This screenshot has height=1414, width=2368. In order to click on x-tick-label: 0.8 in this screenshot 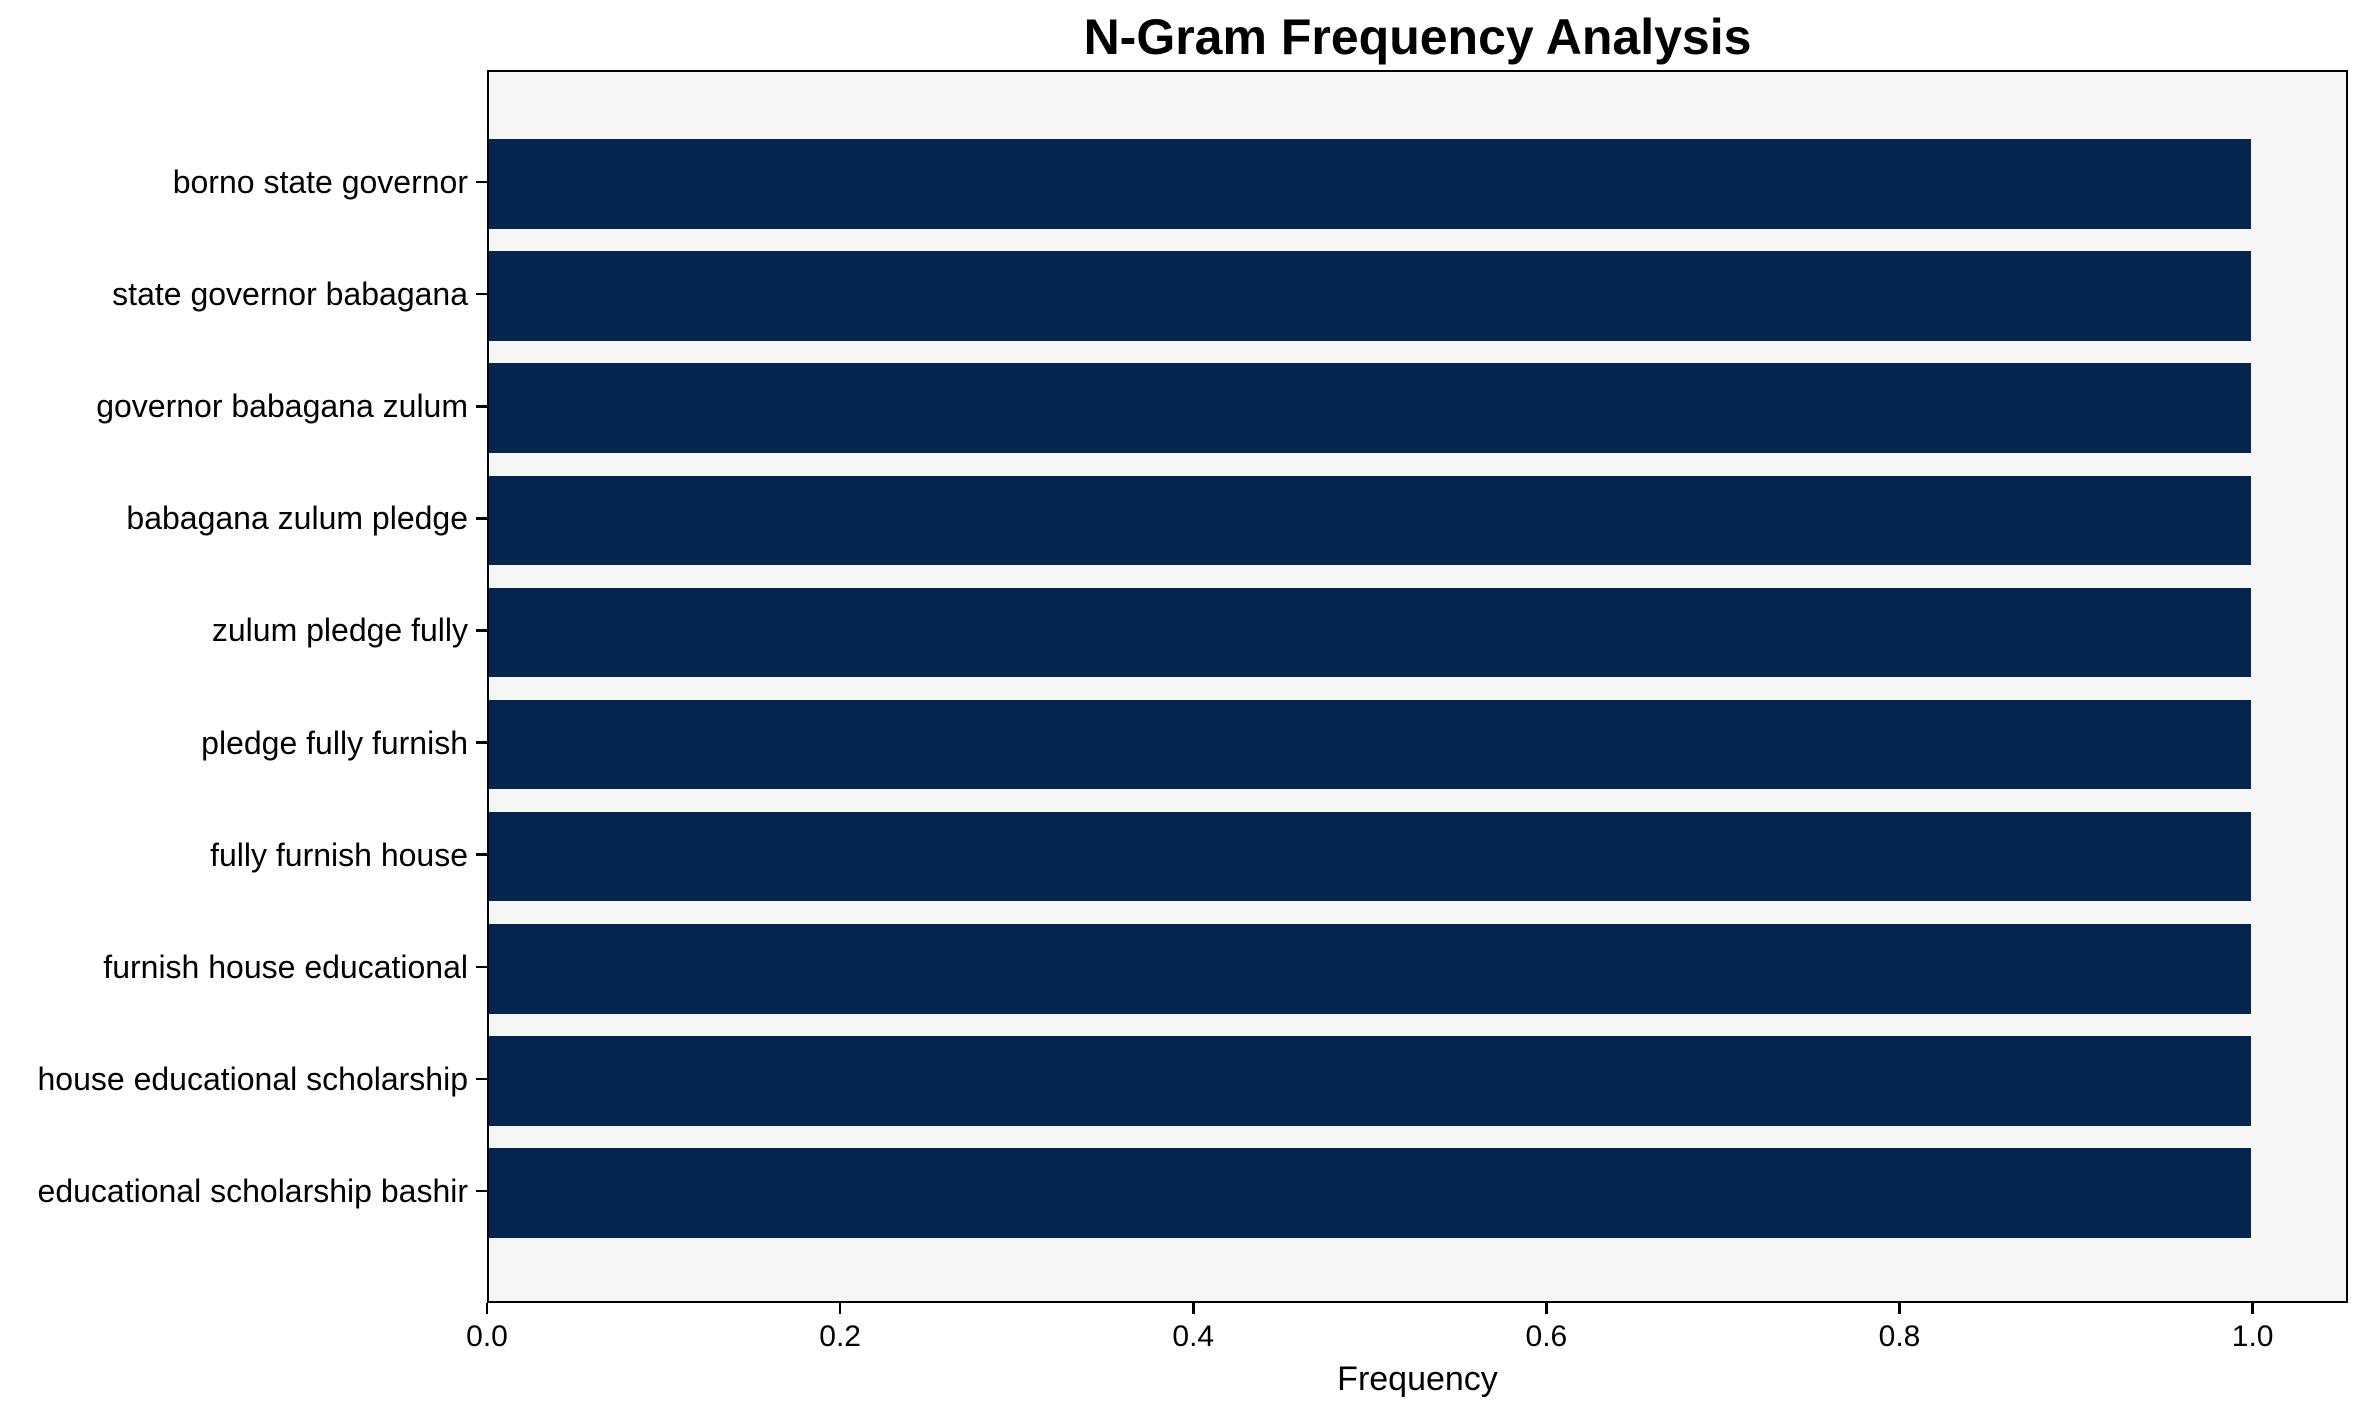, I will do `click(1899, 1336)`.